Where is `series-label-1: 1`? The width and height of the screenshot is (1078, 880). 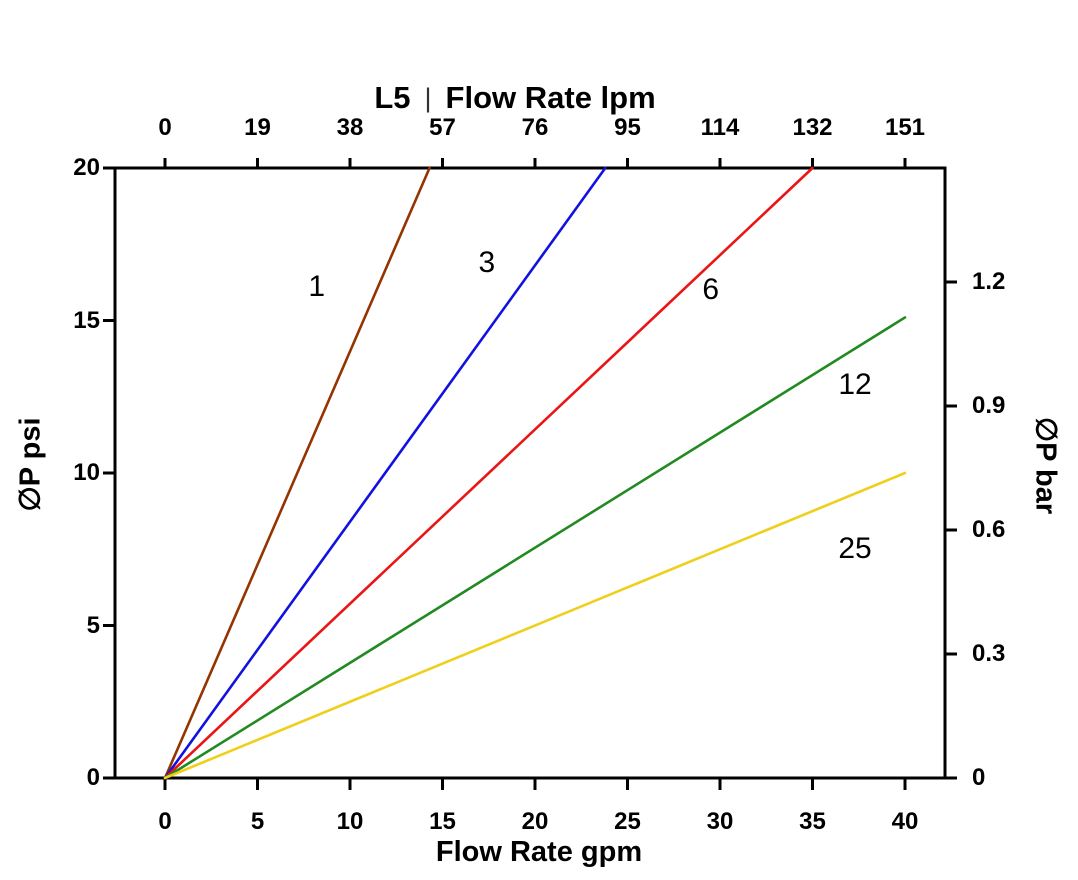
series-label-1: 1 is located at coordinates (317, 286).